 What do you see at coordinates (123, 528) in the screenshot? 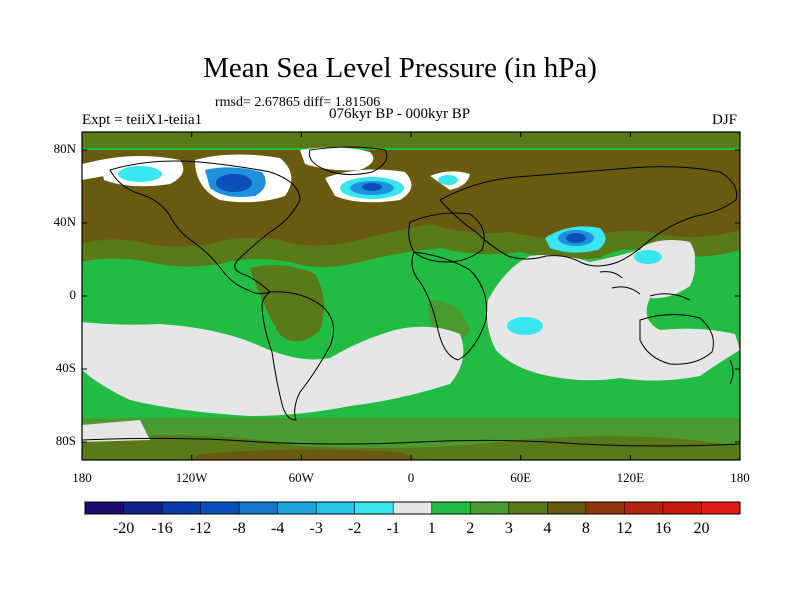
I see `colorbar-label: -20` at bounding box center [123, 528].